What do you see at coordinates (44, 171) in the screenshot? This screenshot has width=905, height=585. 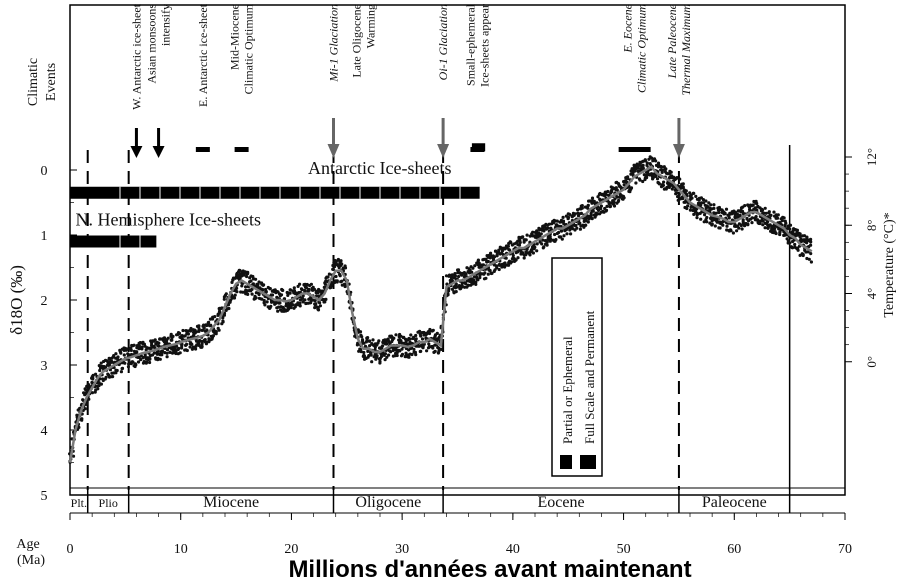 I see `y-tick-label: 0` at bounding box center [44, 171].